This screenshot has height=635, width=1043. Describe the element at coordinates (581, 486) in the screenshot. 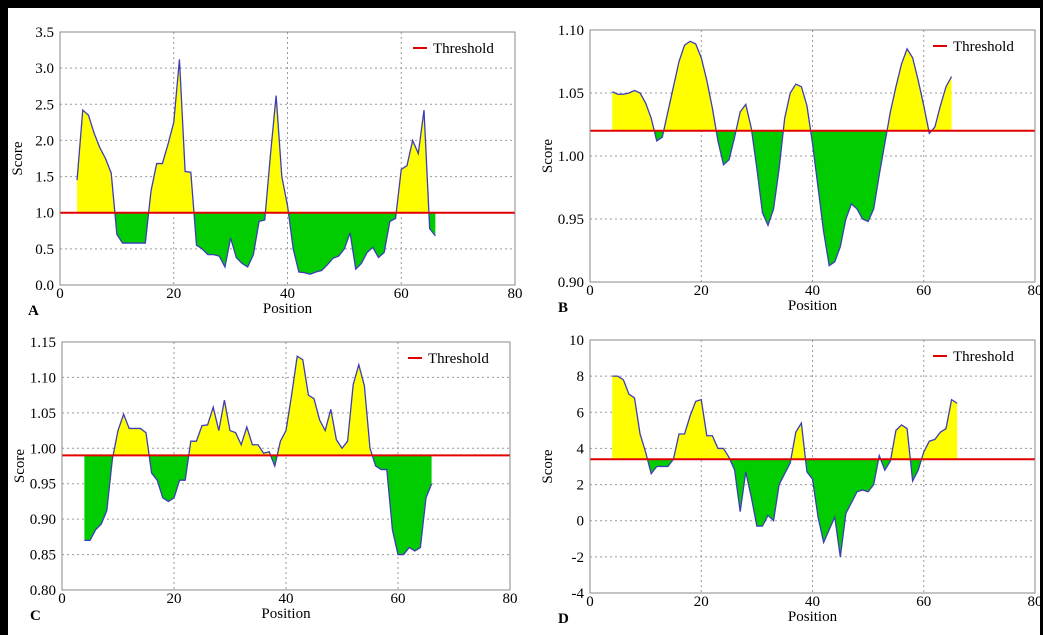

I see `y-tick-label: 2` at that location.